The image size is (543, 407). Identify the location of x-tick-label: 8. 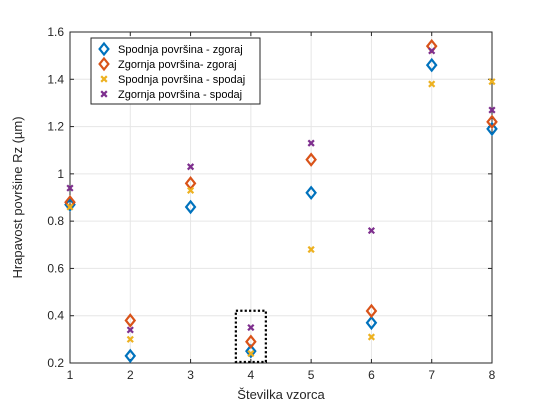
(492, 375).